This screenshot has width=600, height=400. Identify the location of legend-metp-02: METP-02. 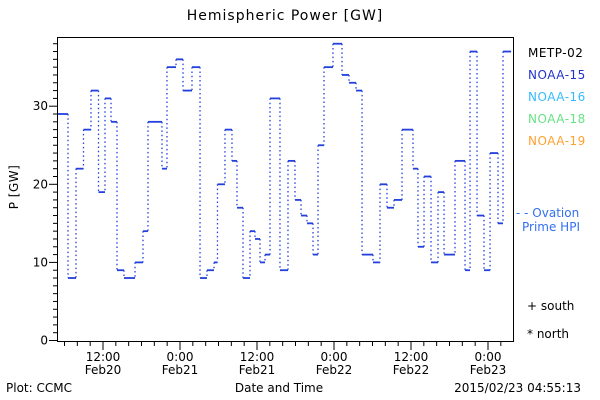
(555, 53).